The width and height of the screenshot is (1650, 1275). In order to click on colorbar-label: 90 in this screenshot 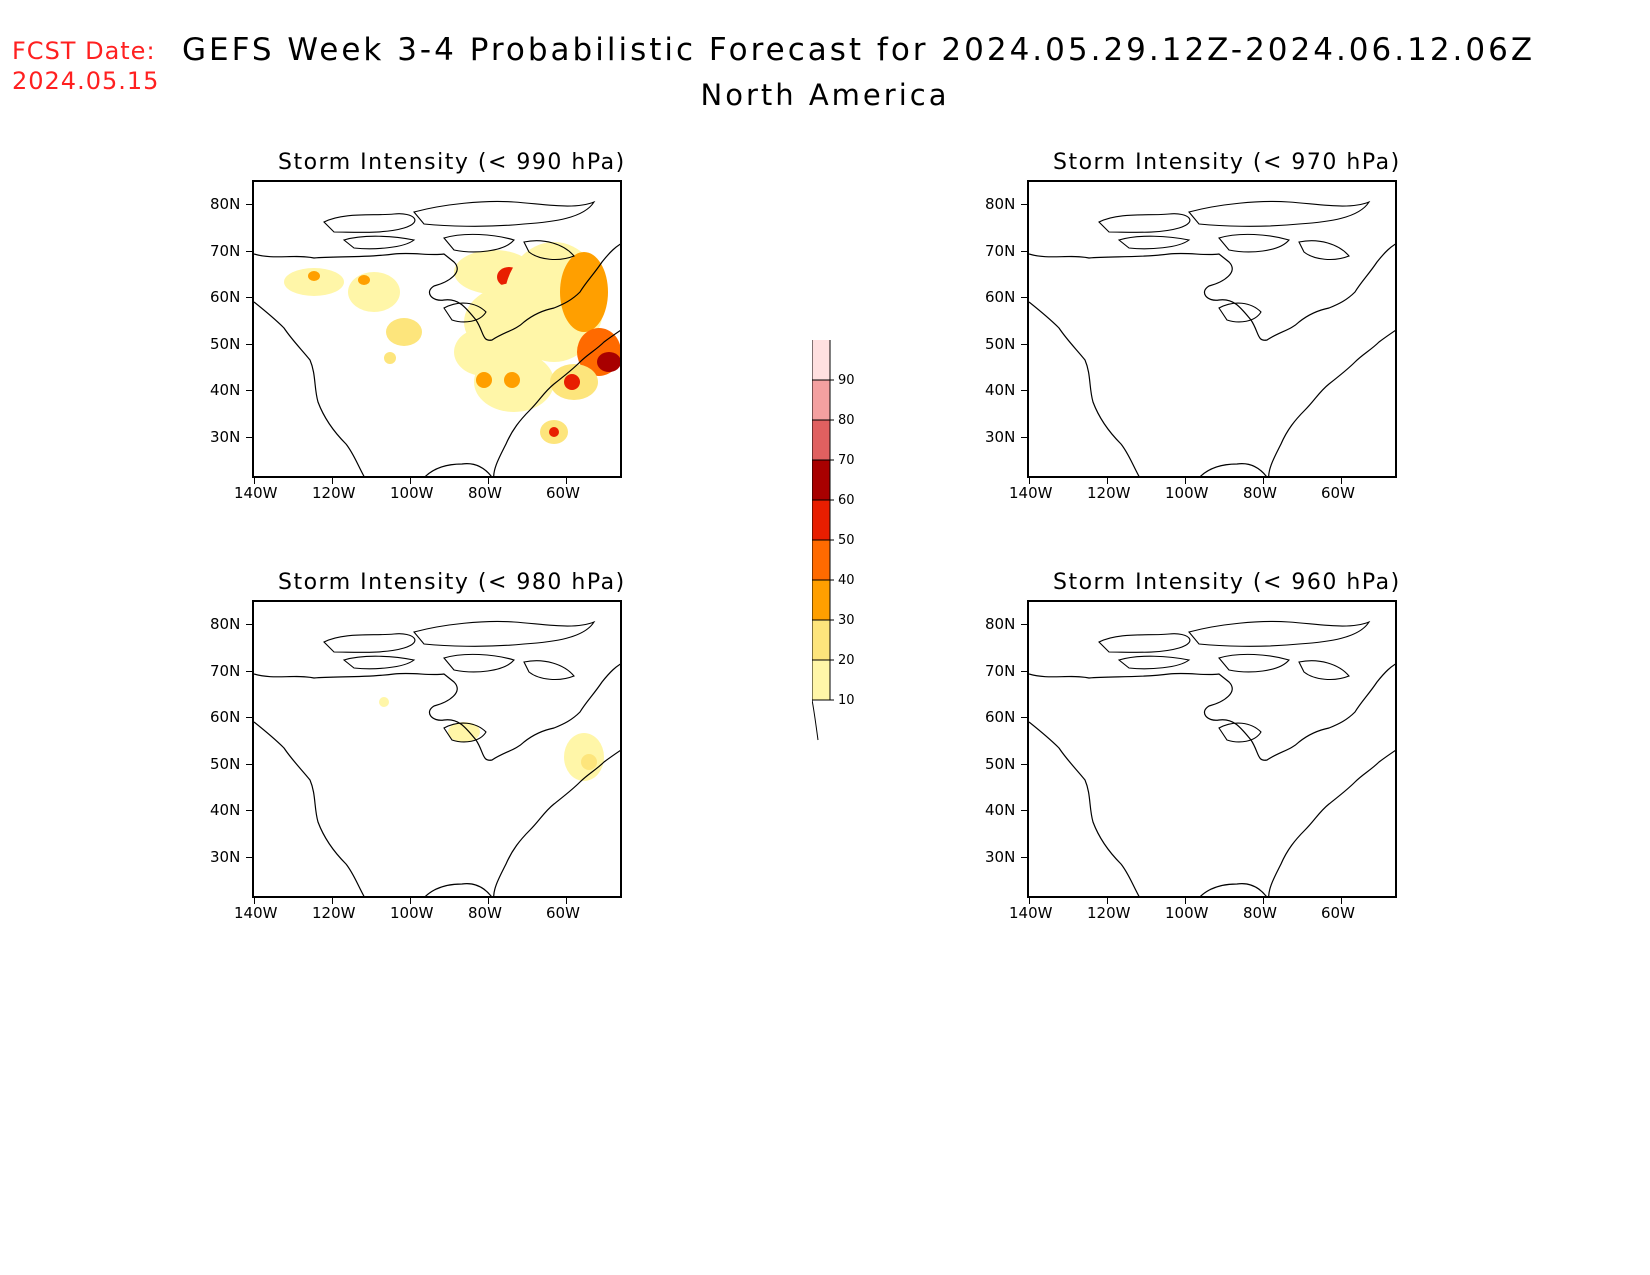, I will do `click(846, 380)`.